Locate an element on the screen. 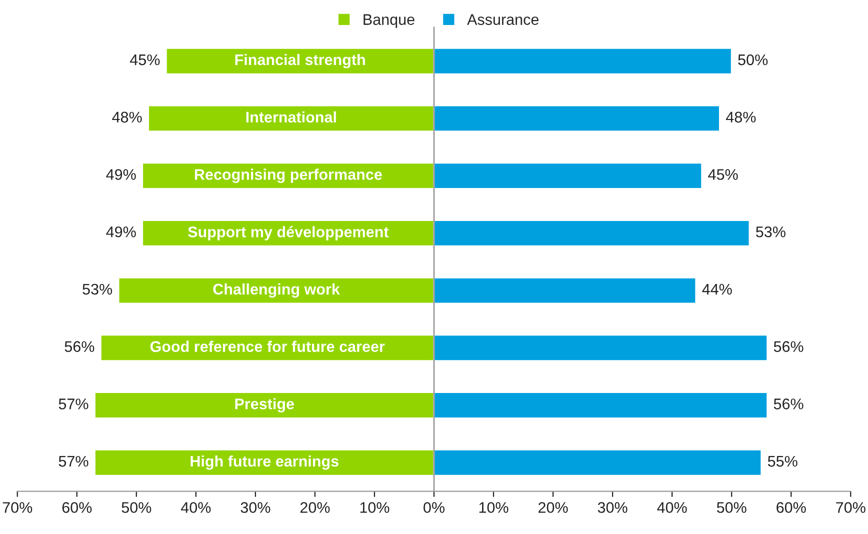 The image size is (868, 534). y-tick-label: Challenging work is located at coordinates (276, 290).